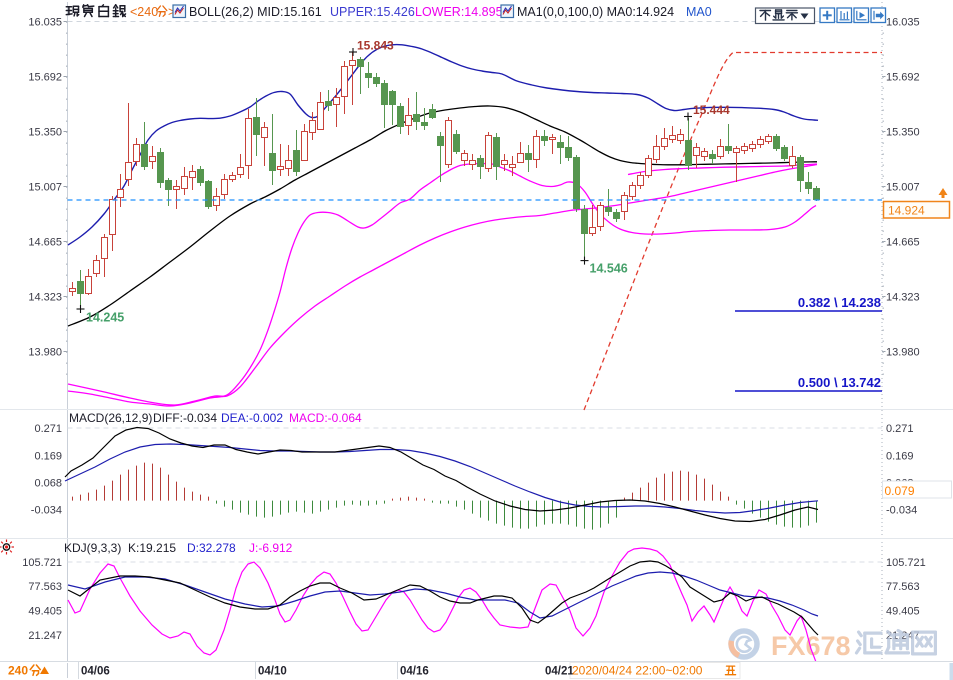 The height and width of the screenshot is (680, 953). What do you see at coordinates (559, 672) in the screenshot?
I see `svg-text: 04/21` at bounding box center [559, 672].